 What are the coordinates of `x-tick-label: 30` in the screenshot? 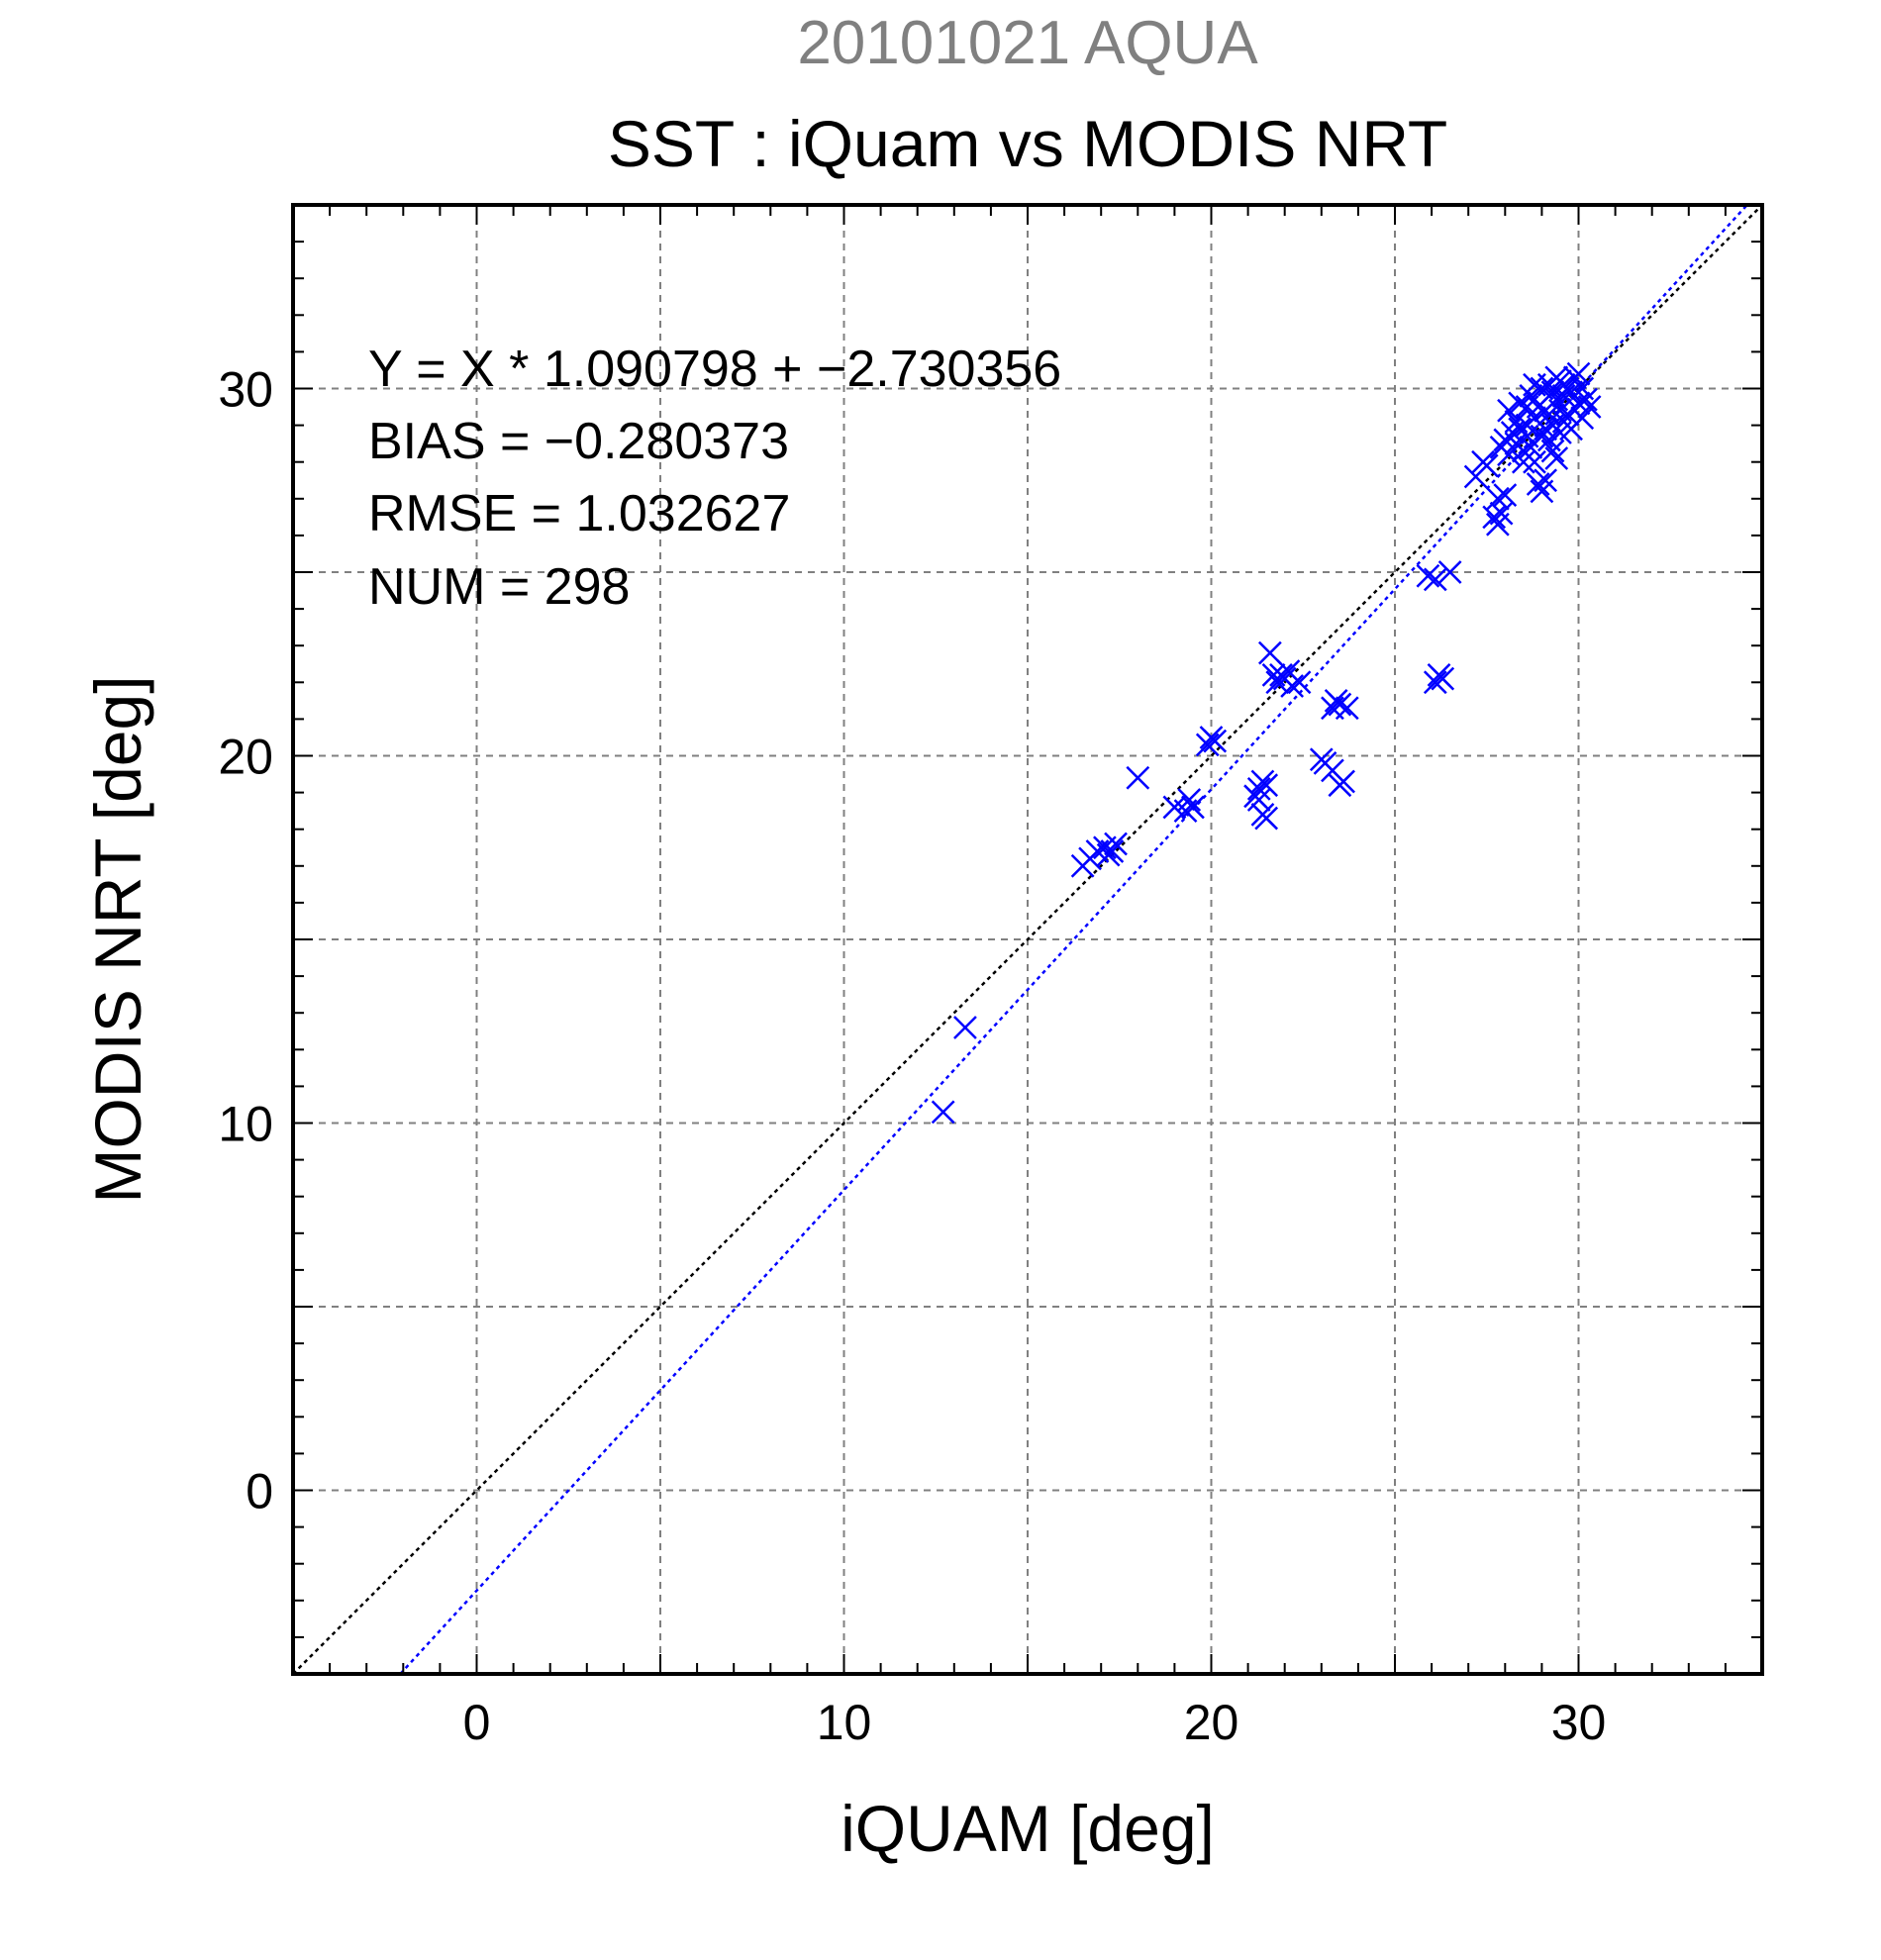 It's located at (1579, 1722).